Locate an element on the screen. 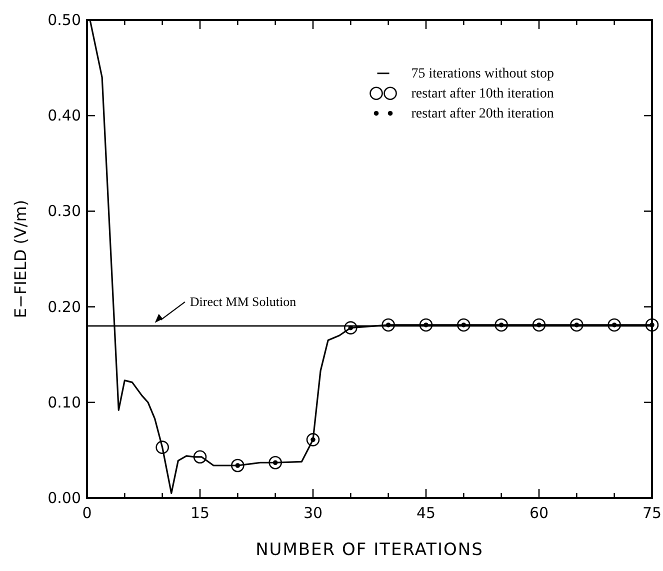  x-tick-label: 0 is located at coordinates (87, 513).